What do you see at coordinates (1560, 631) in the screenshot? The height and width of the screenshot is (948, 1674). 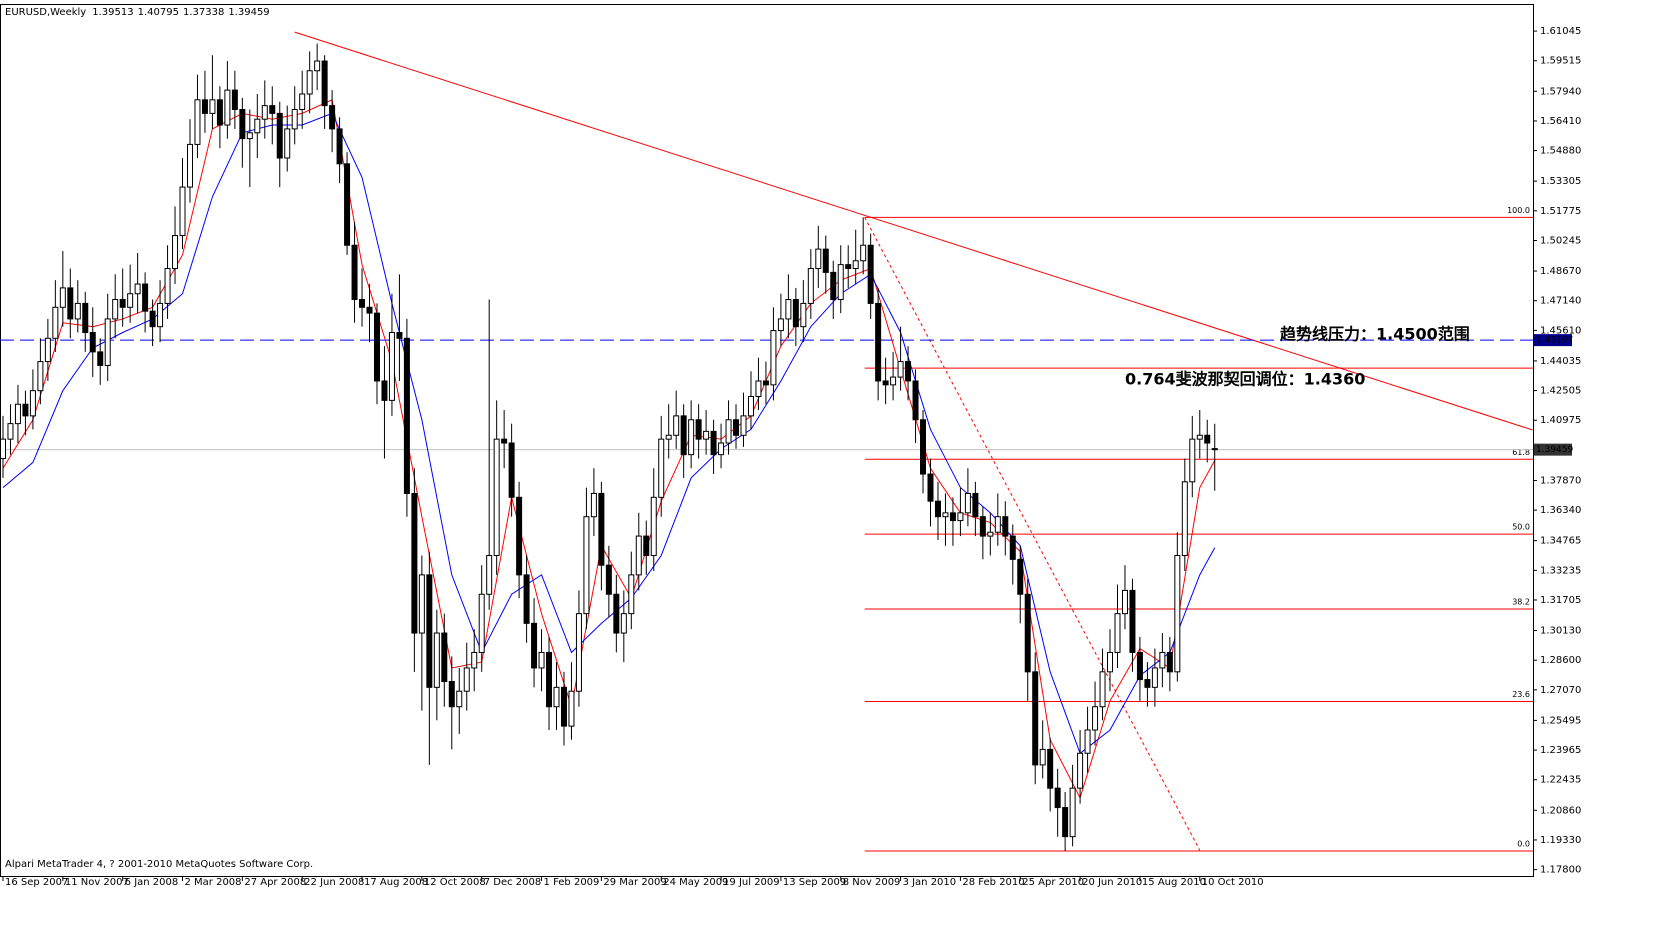 I see `y-tick-label: 1.30130` at bounding box center [1560, 631].